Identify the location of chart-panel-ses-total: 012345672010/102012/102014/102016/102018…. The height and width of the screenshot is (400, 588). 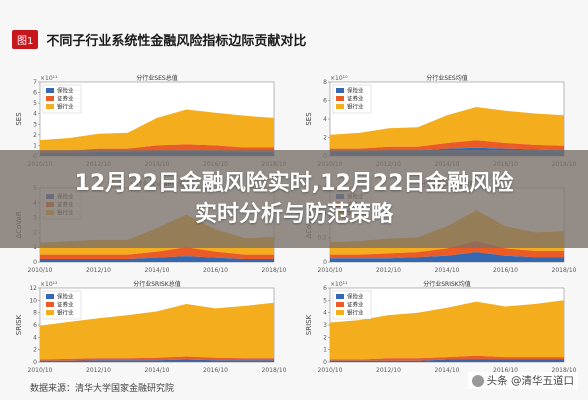
(150, 121).